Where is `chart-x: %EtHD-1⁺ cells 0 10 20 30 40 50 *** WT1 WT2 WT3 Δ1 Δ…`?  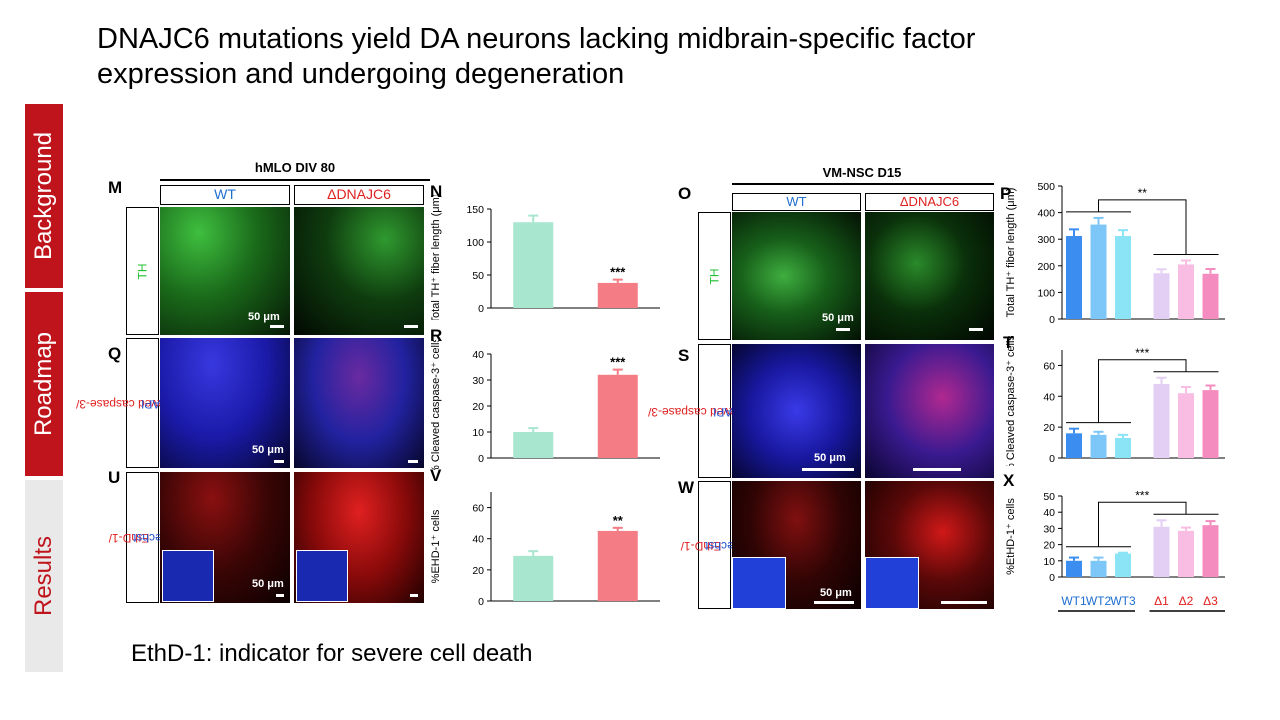 chart-x: %EtHD-1⁺ cells 0 10 20 30 40 50 *** WT1 WT2 WT3 Δ1 Δ… is located at coordinates (1115, 550).